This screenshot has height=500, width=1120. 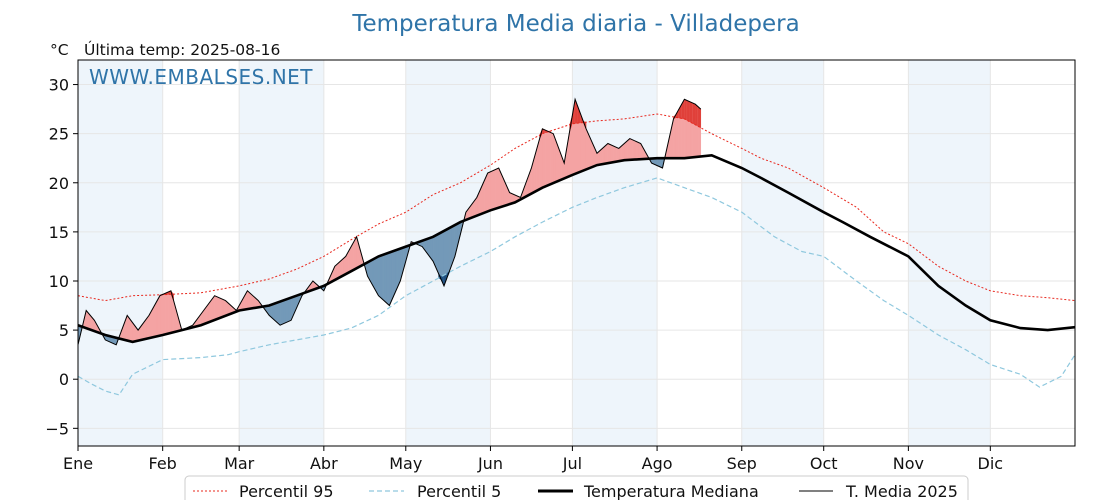 What do you see at coordinates (405, 463) in the screenshot?
I see `x-tick-label: May` at bounding box center [405, 463].